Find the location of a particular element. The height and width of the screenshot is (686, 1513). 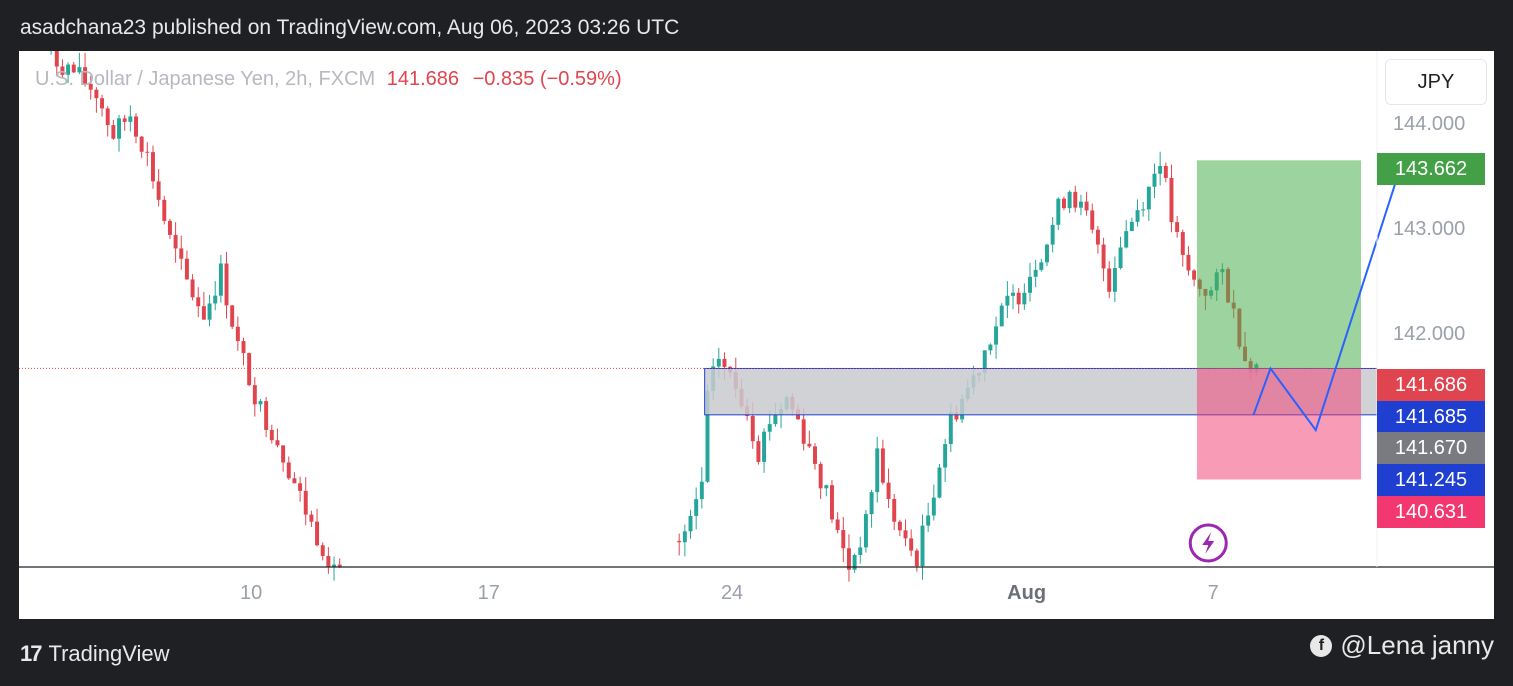

lightning-bolt is located at coordinates (1208, 543).